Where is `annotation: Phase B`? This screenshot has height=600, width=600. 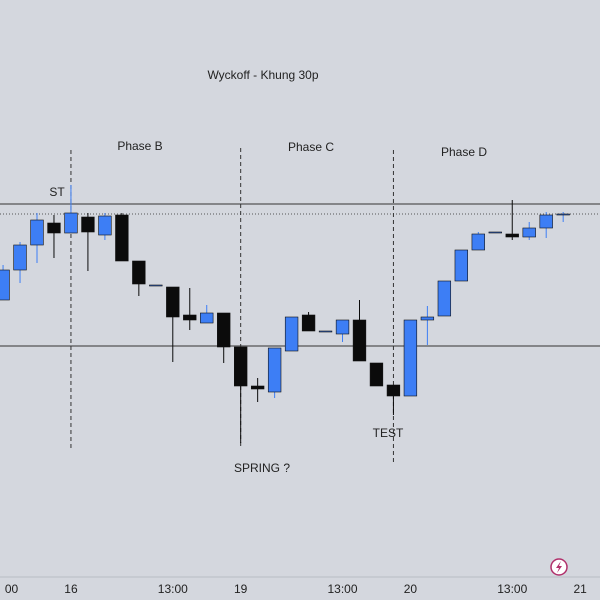 annotation: Phase B is located at coordinates (139, 146).